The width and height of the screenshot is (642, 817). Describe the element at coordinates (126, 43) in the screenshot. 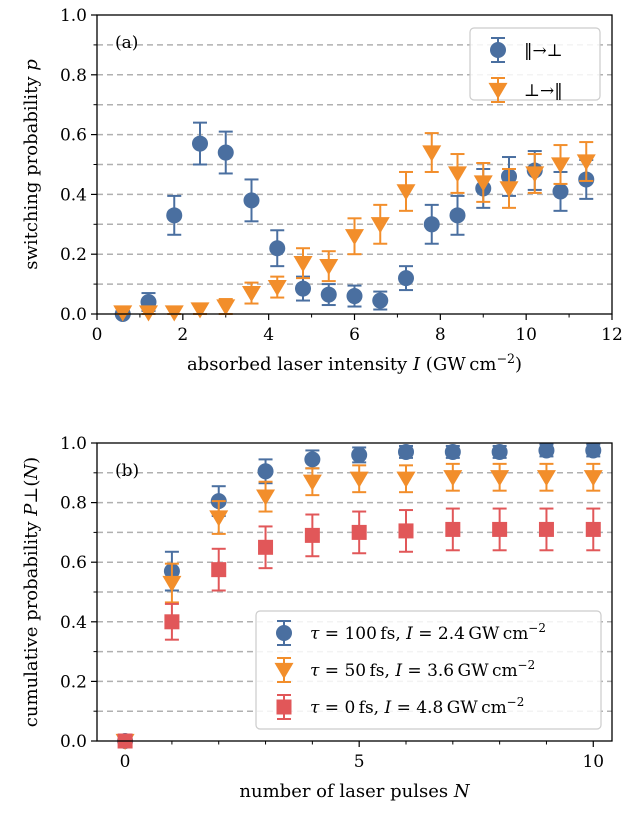

I see `panel-label: (a)` at that location.